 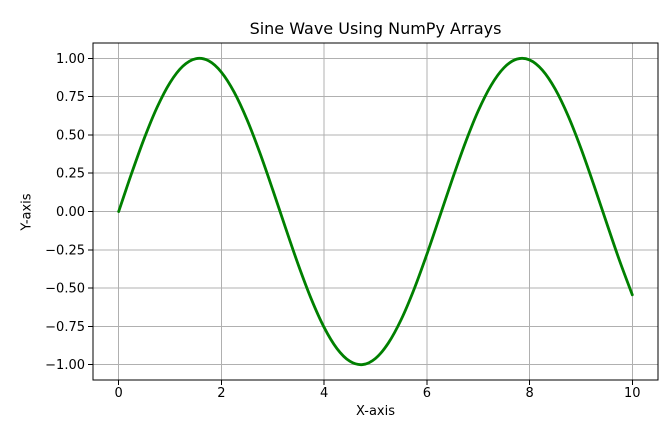 I want to click on chart-title: Sine Wave Using NumPy Arrays, so click(x=375, y=28).